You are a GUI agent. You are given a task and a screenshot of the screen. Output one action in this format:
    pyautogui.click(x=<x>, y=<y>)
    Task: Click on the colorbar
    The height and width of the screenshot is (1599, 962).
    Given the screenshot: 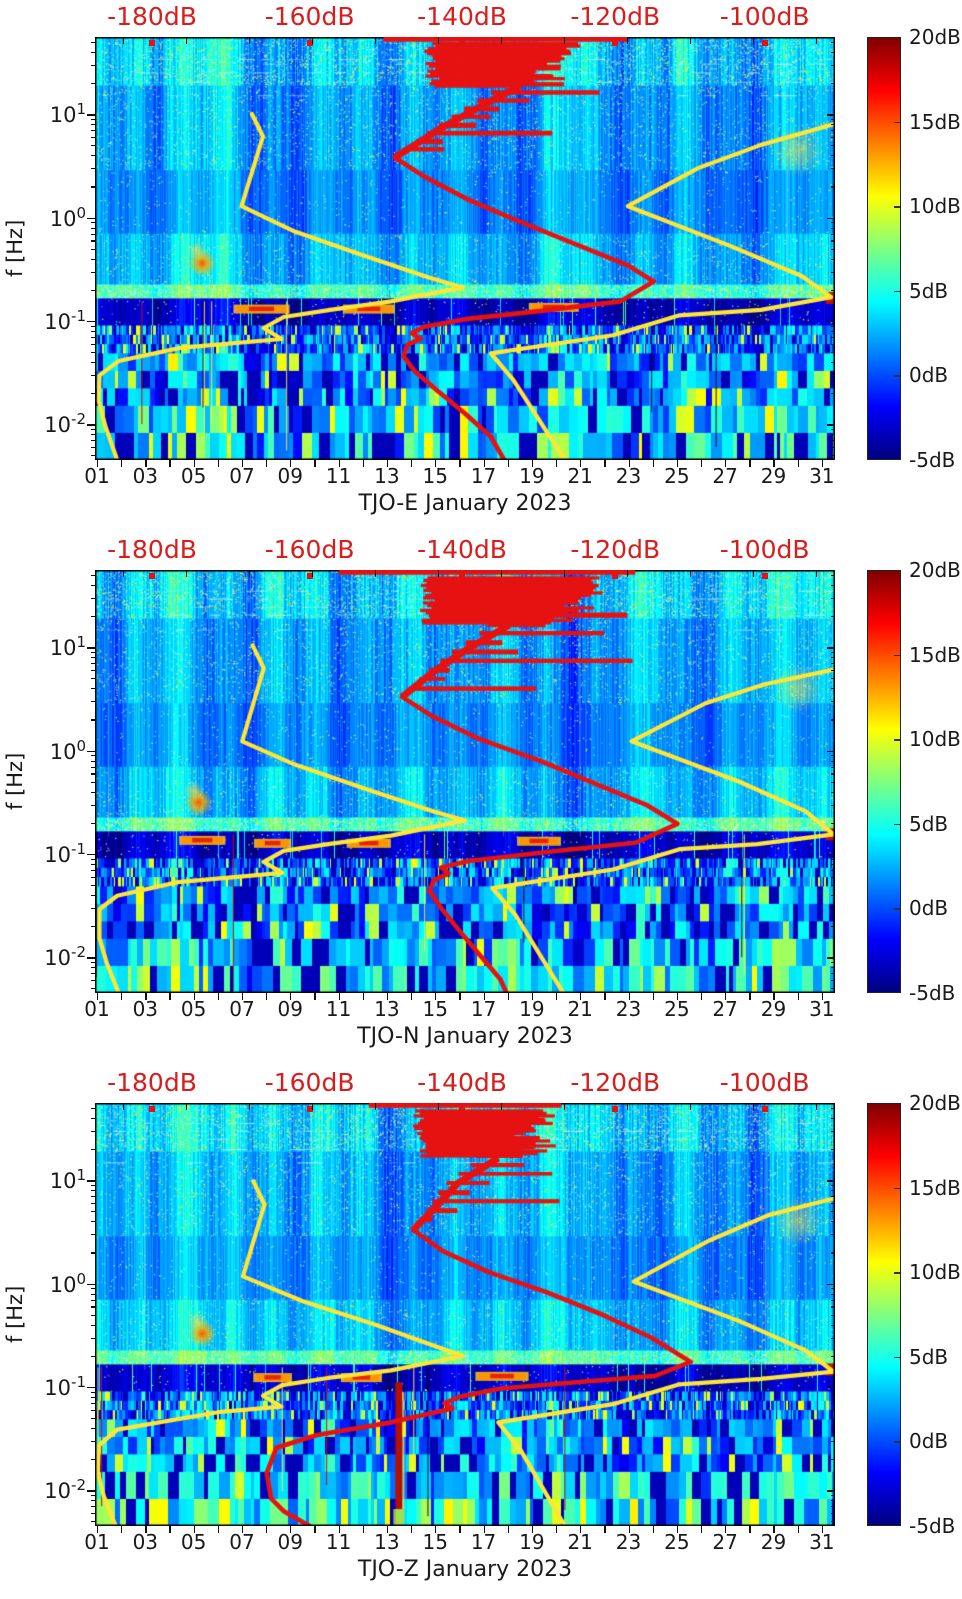 What is the action you would take?
    pyautogui.click(x=884, y=781)
    